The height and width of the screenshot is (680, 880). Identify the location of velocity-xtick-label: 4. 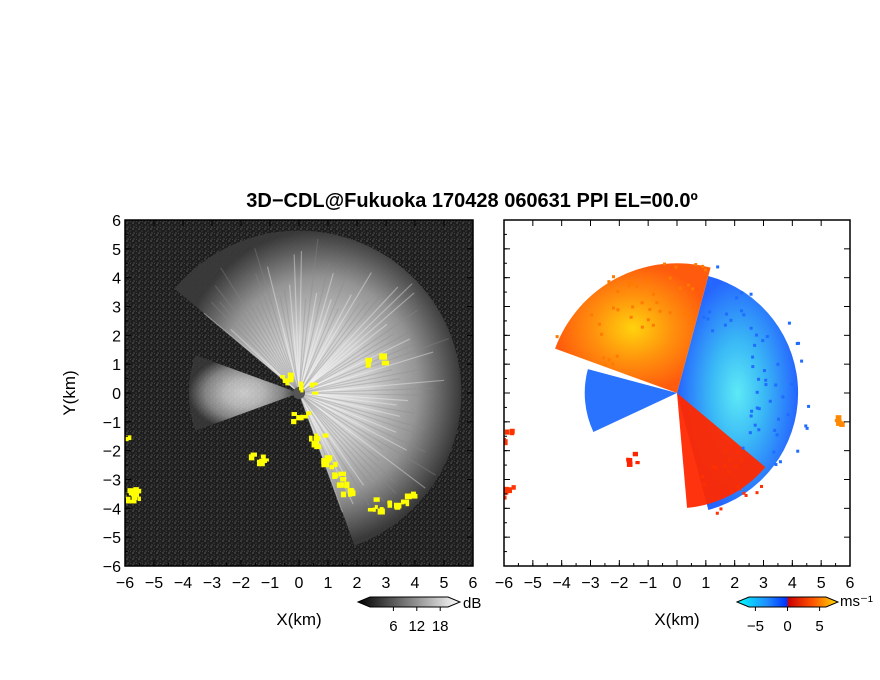
(792, 583).